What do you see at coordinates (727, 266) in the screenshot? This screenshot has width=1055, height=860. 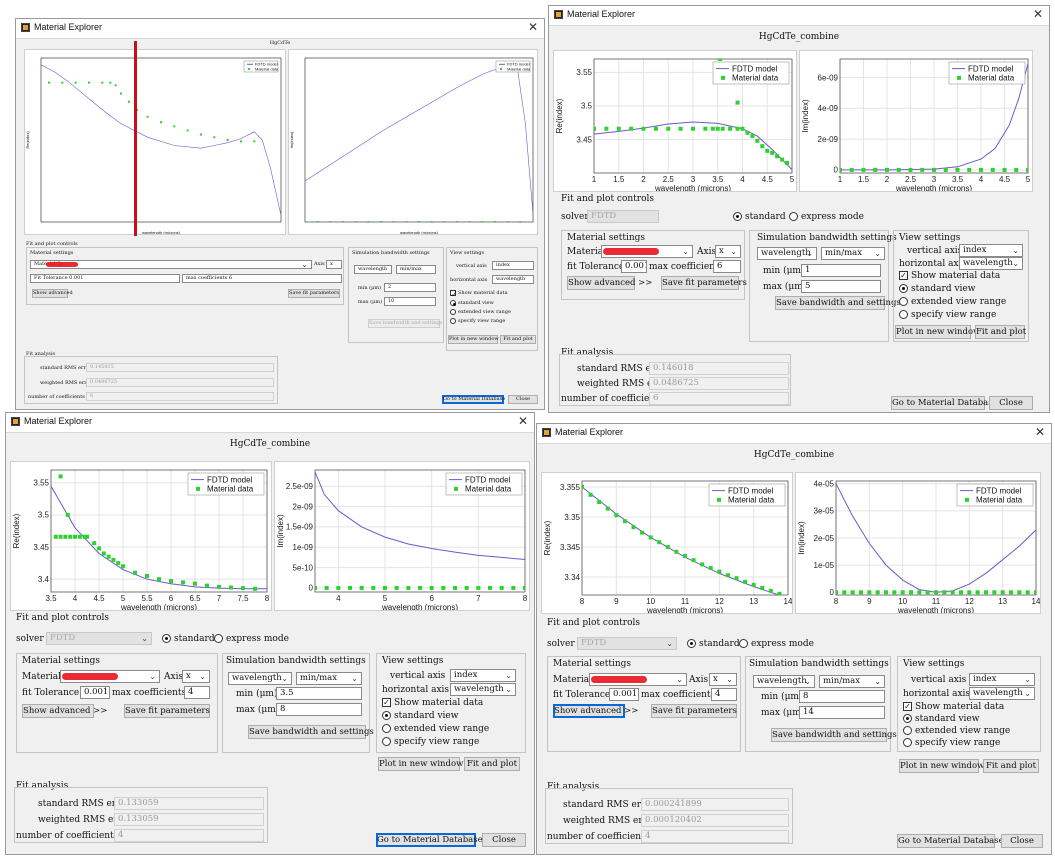 I see `max-coefficients-field: 6` at bounding box center [727, 266].